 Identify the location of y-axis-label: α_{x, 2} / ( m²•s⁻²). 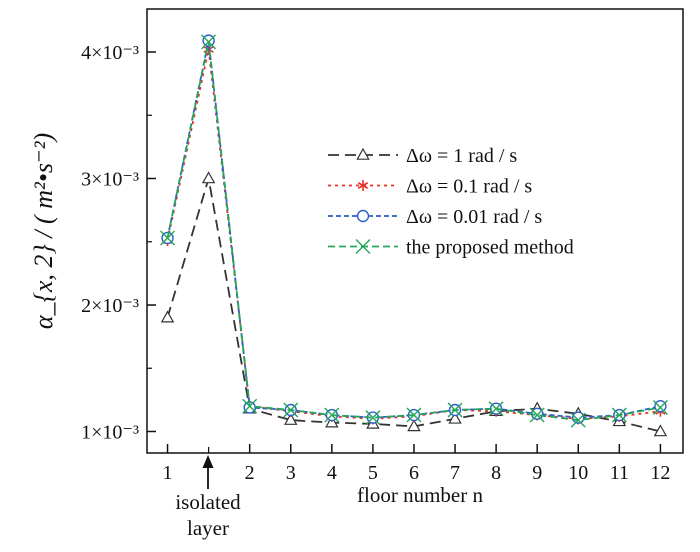
(43, 231).